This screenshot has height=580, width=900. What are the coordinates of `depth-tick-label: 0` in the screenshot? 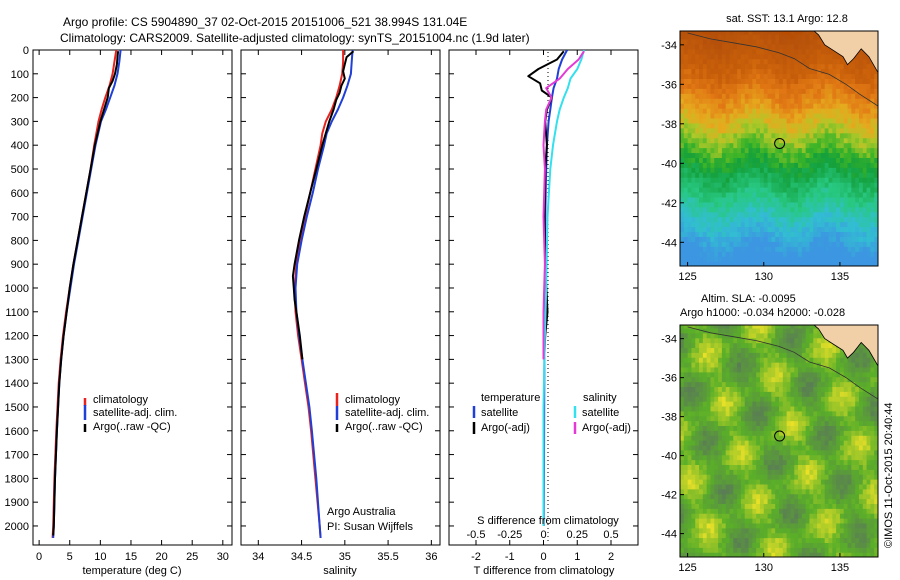 It's located at (26, 51).